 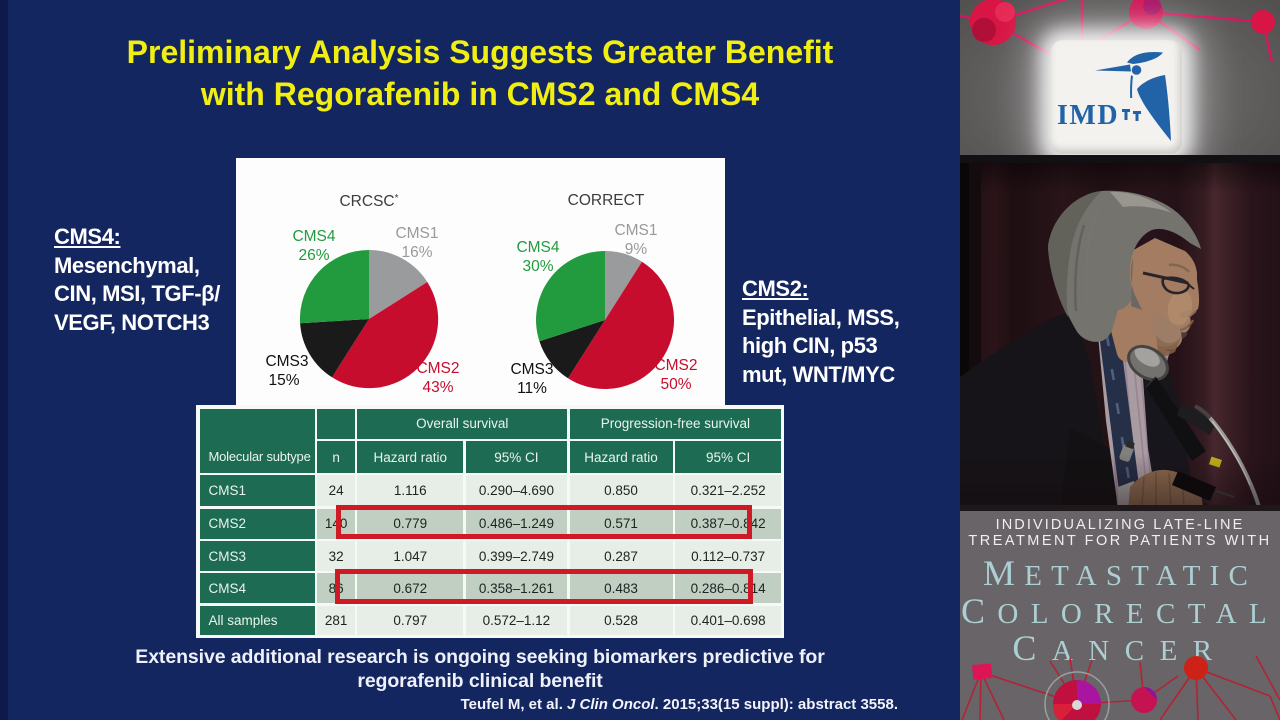 I want to click on svg-text: CORRECT, so click(x=606, y=200).